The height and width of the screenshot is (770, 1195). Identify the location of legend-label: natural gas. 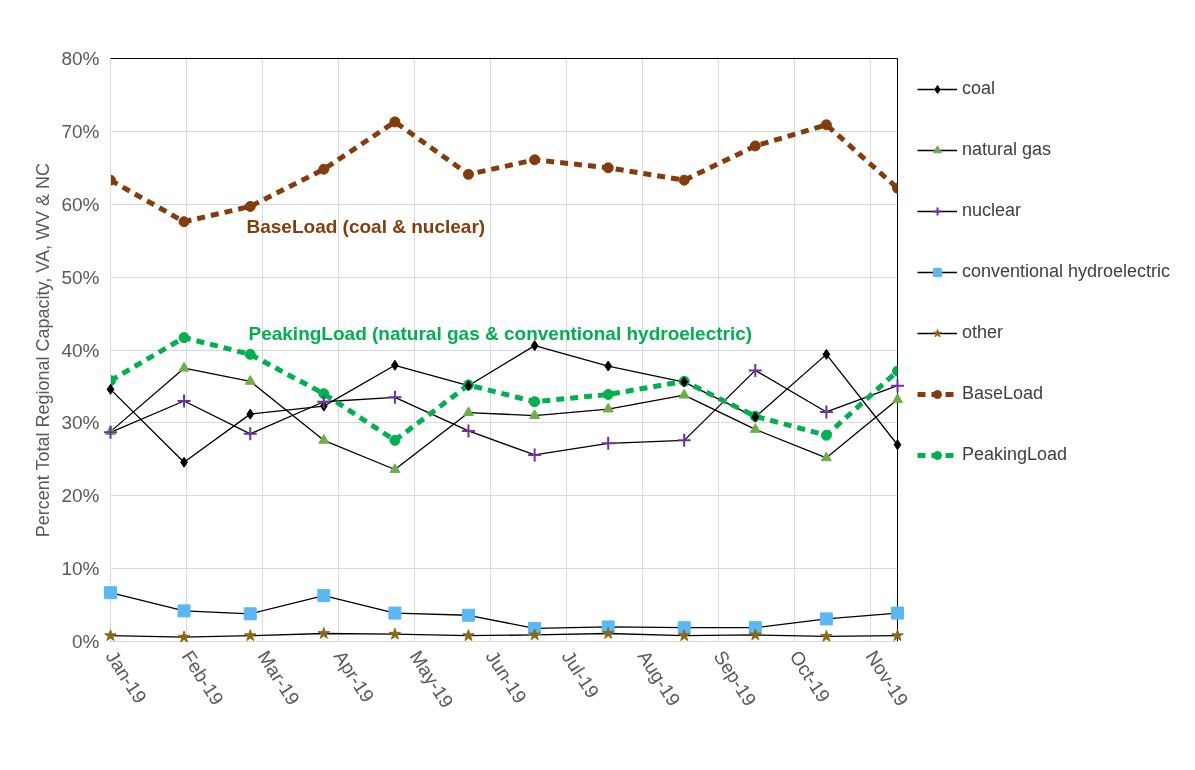
(1007, 149).